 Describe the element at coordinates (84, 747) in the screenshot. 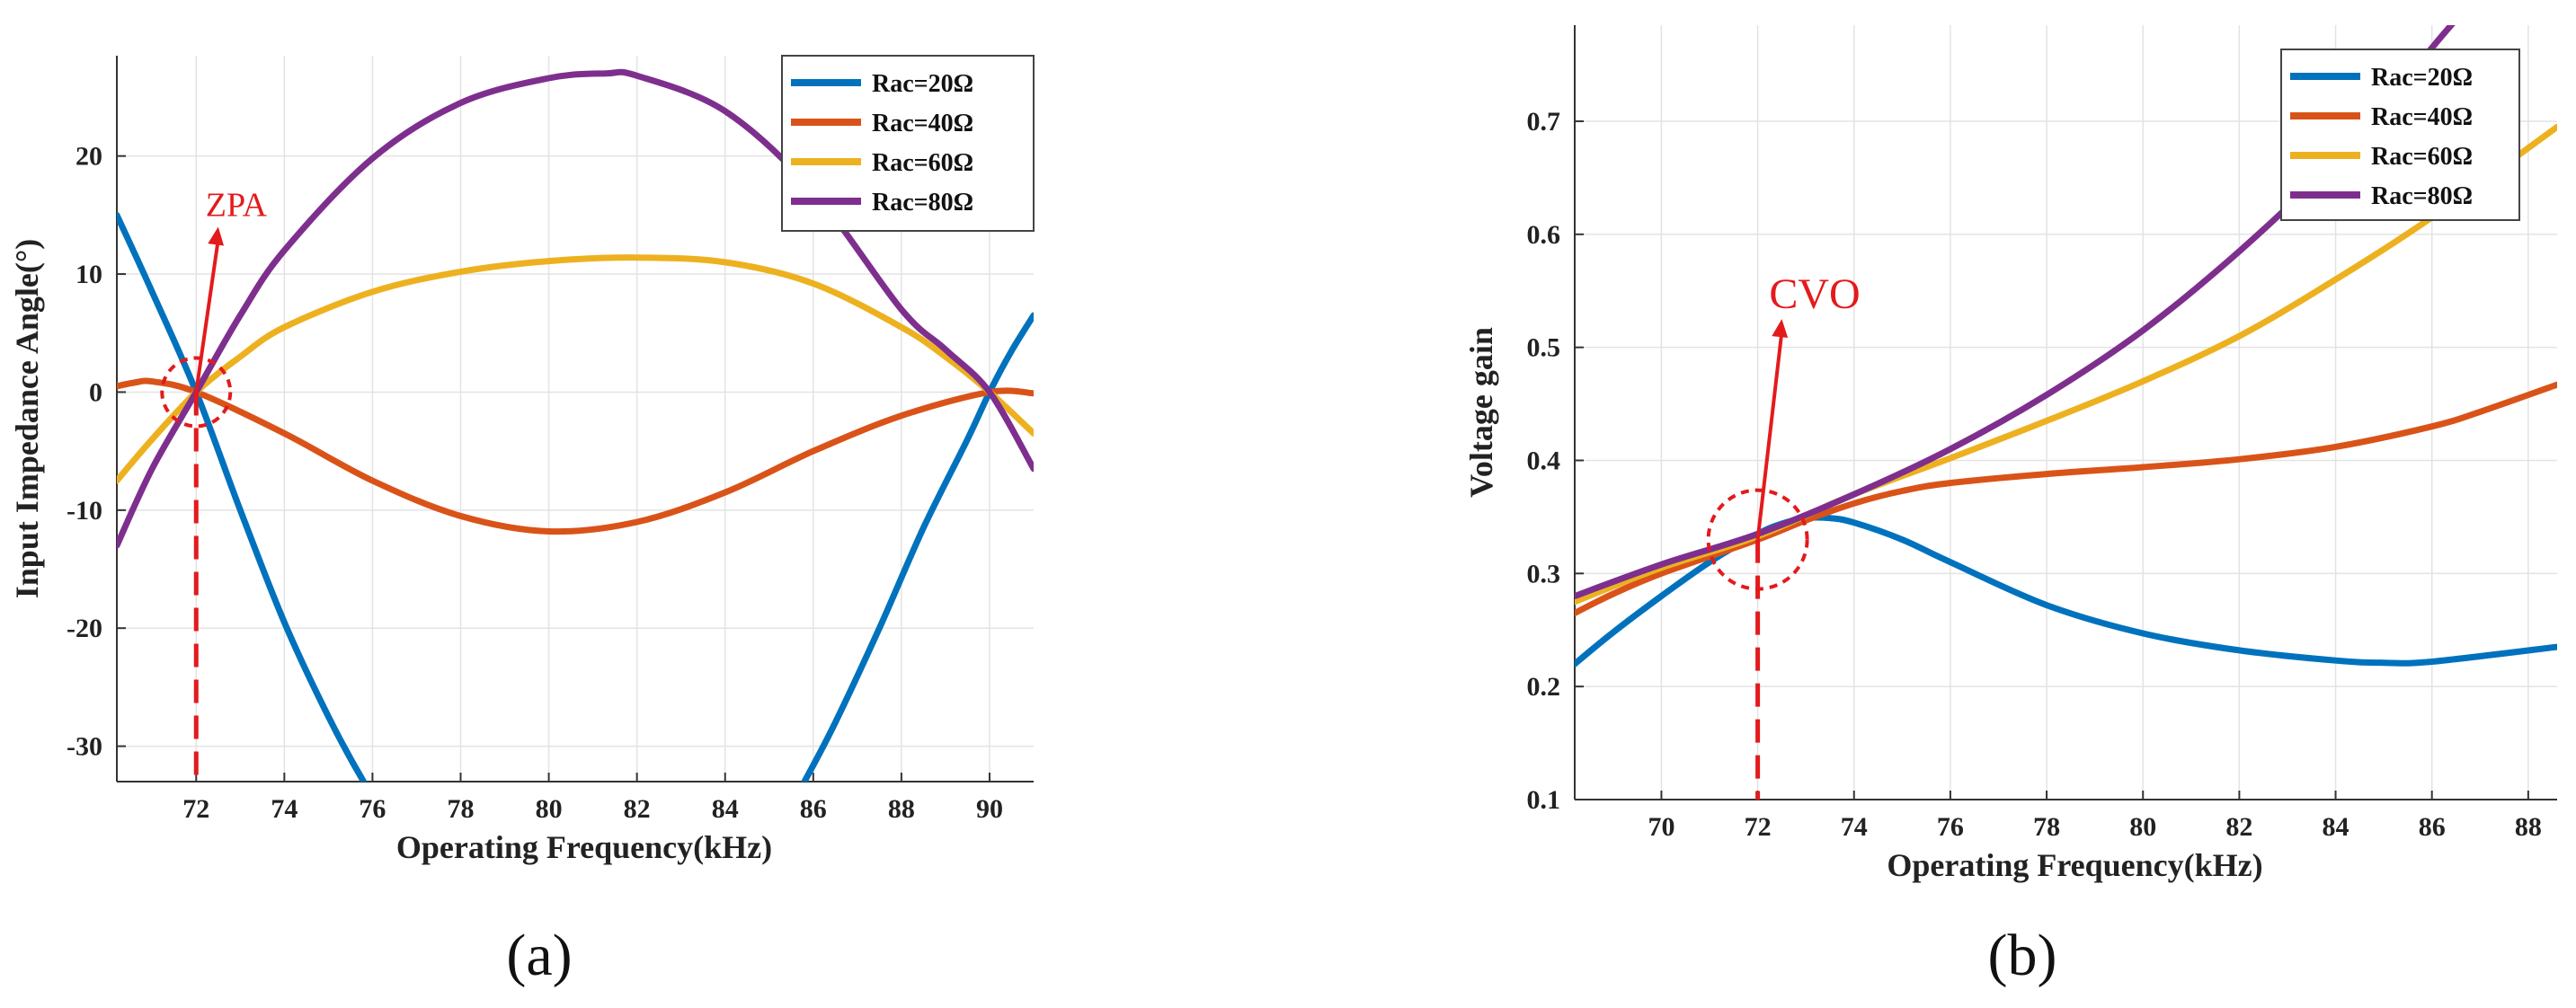

I see `y-tick-label: -30` at that location.